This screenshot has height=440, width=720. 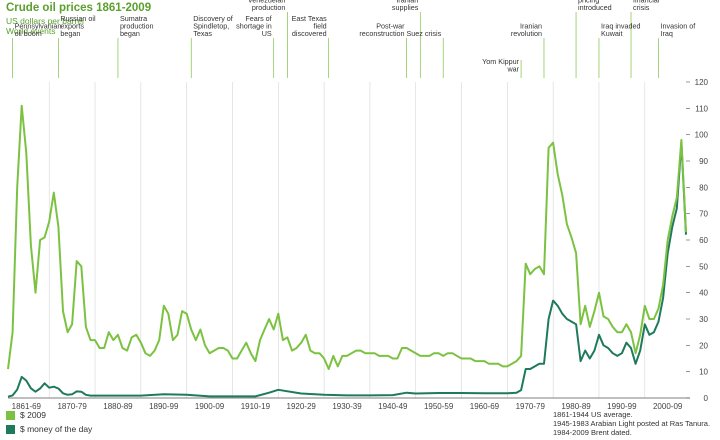 What do you see at coordinates (703, 161) in the screenshot?
I see `y-tick-label: 90` at bounding box center [703, 161].